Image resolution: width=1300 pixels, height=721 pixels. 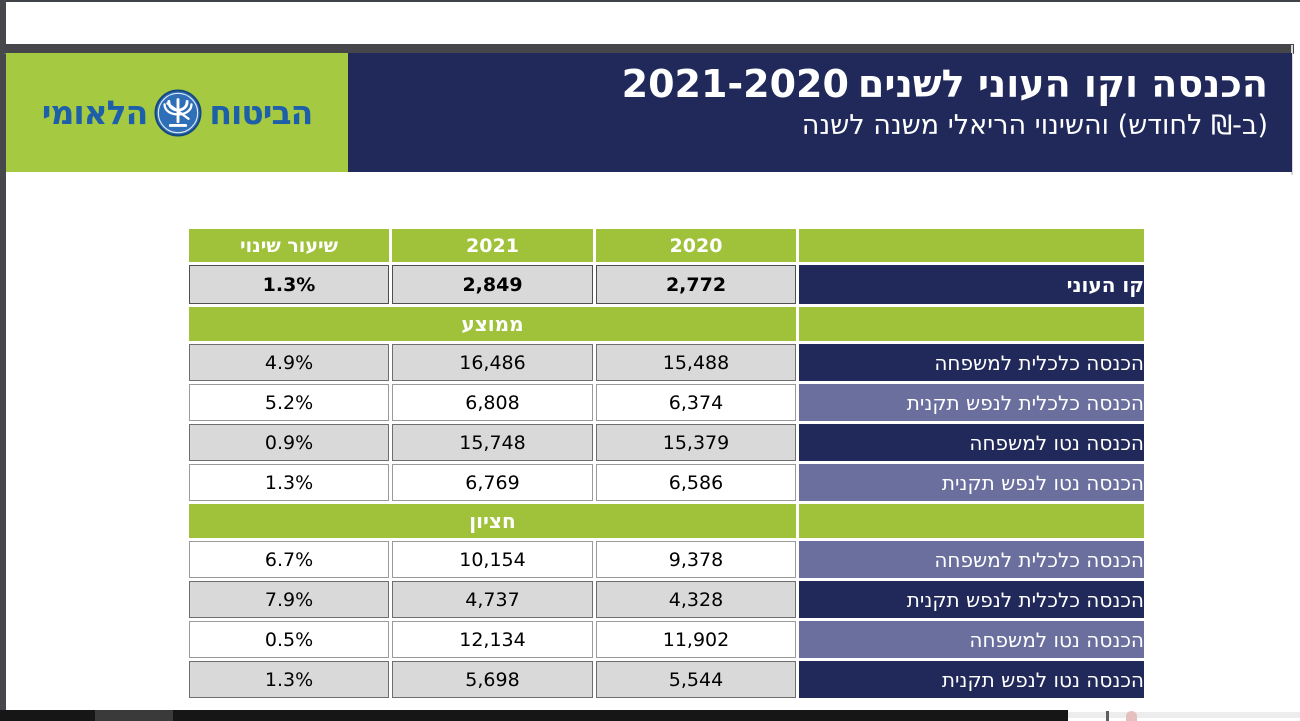 I want to click on table-row: הכנסה כלכלית לנפש תקנית 6,374 6,808 5.2%, so click(x=666, y=402).